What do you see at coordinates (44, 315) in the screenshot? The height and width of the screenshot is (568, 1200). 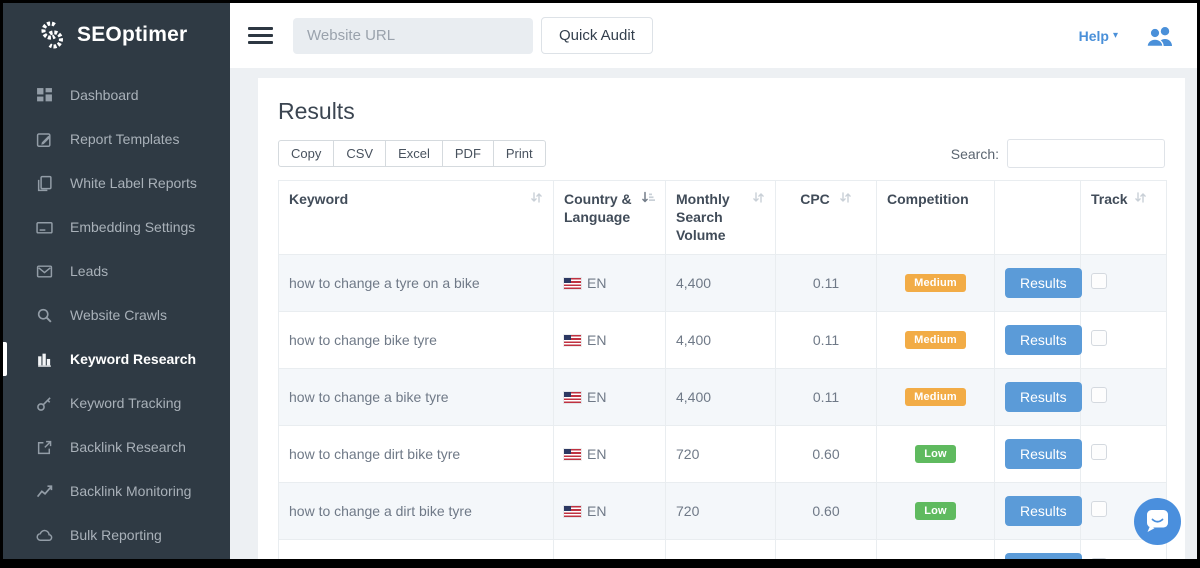 I see `website-crawls-icon` at bounding box center [44, 315].